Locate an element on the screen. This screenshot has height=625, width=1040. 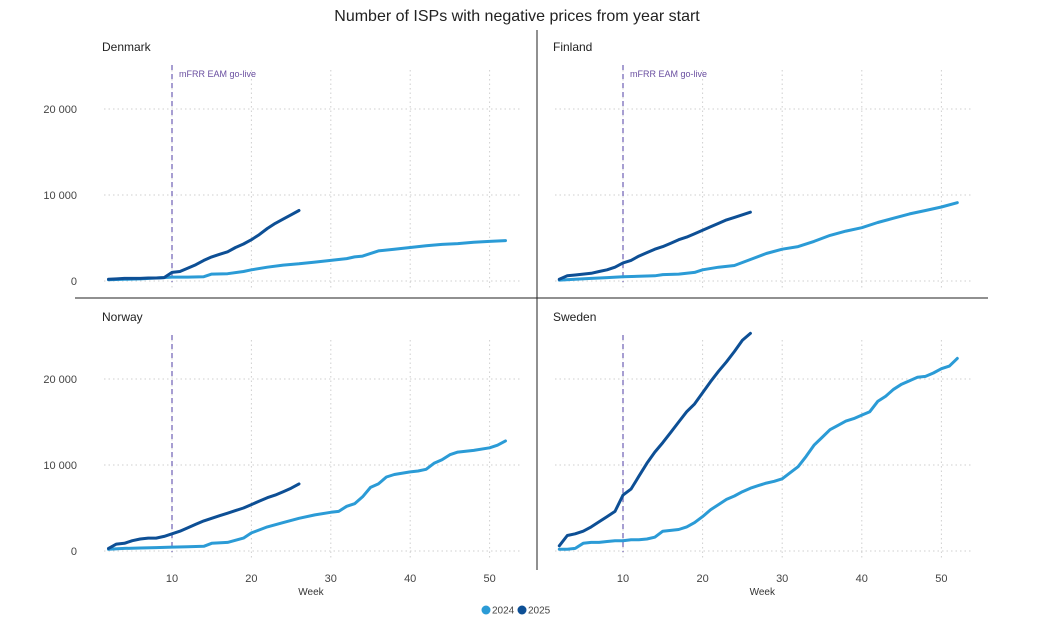
panel-title: Finland is located at coordinates (572, 47).